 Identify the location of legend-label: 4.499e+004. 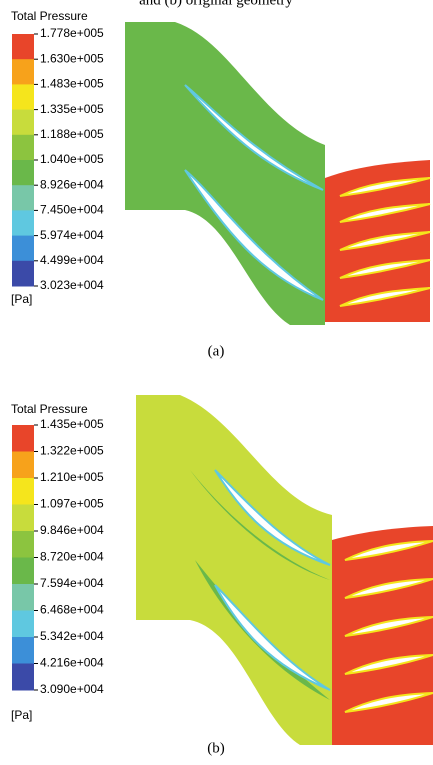
(72, 260).